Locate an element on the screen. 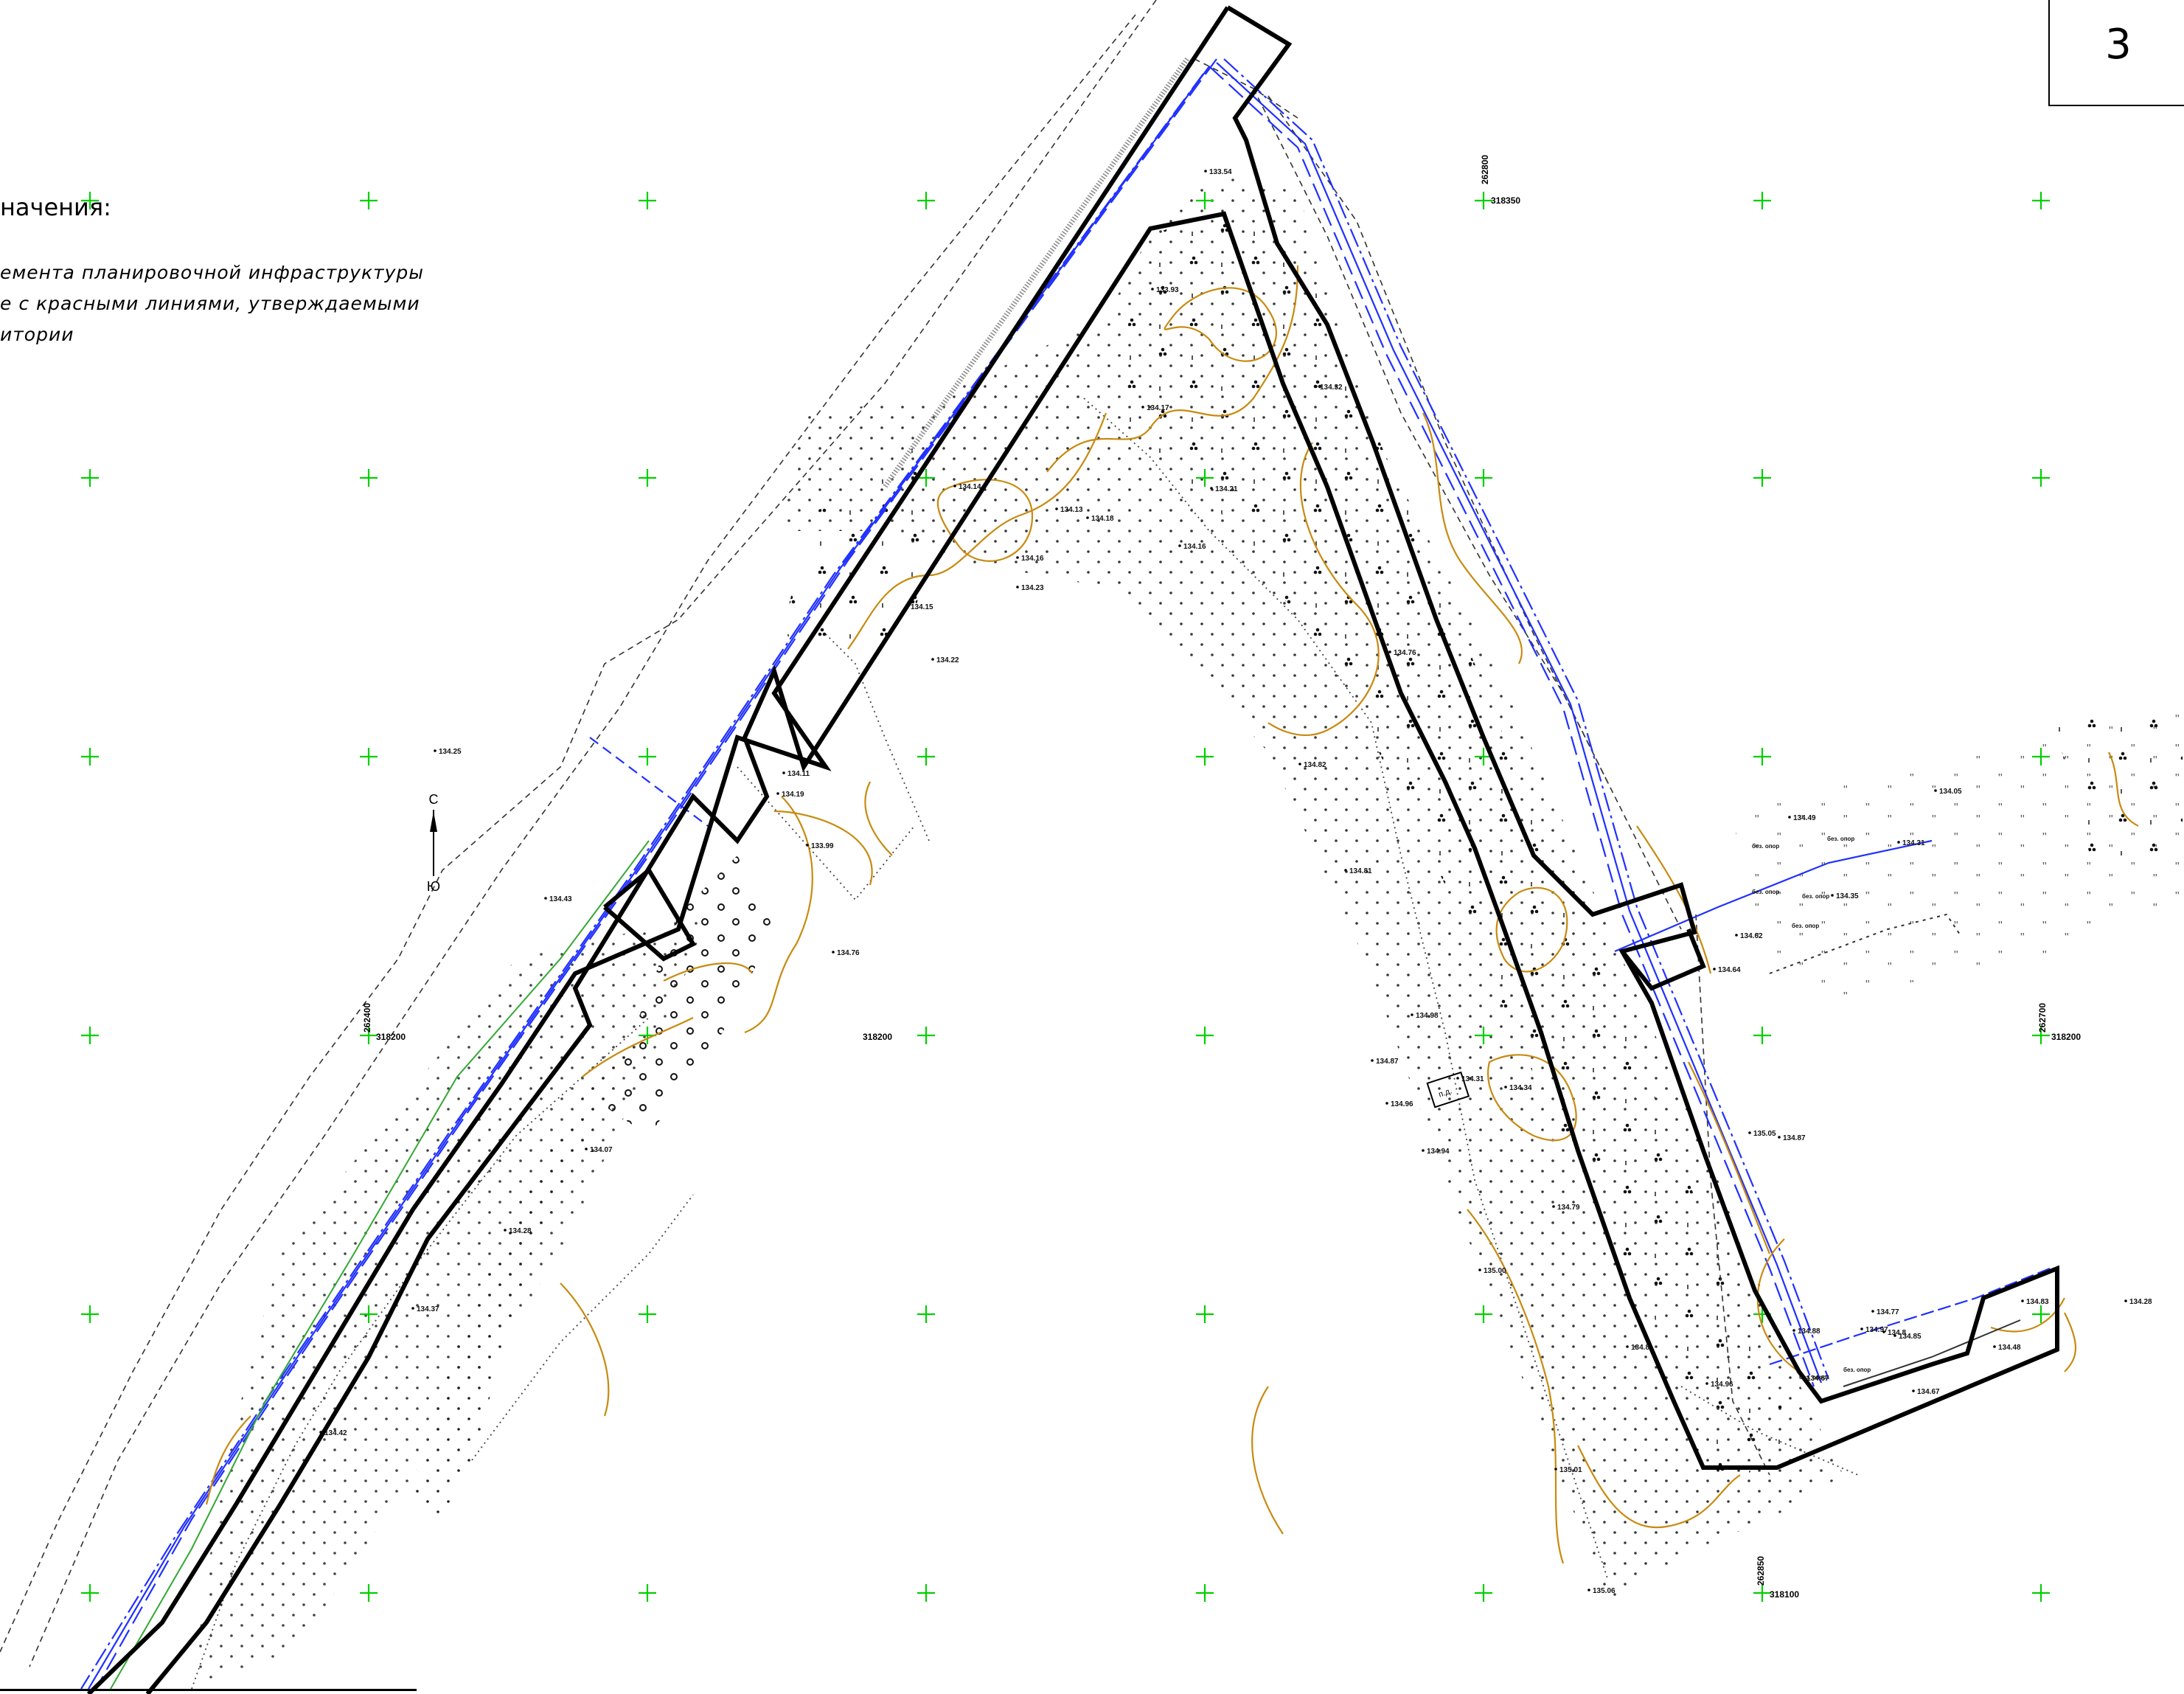  north-arrow: С Ю is located at coordinates (433, 843).